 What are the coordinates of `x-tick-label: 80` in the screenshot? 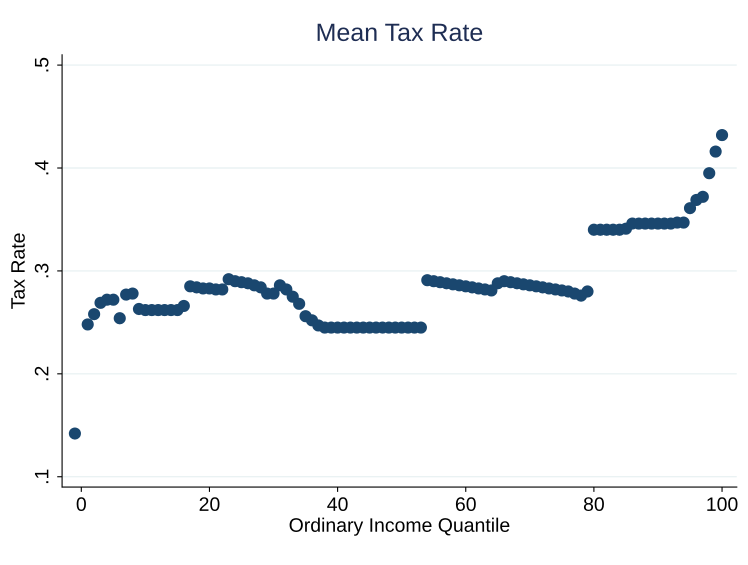 It's located at (594, 504).